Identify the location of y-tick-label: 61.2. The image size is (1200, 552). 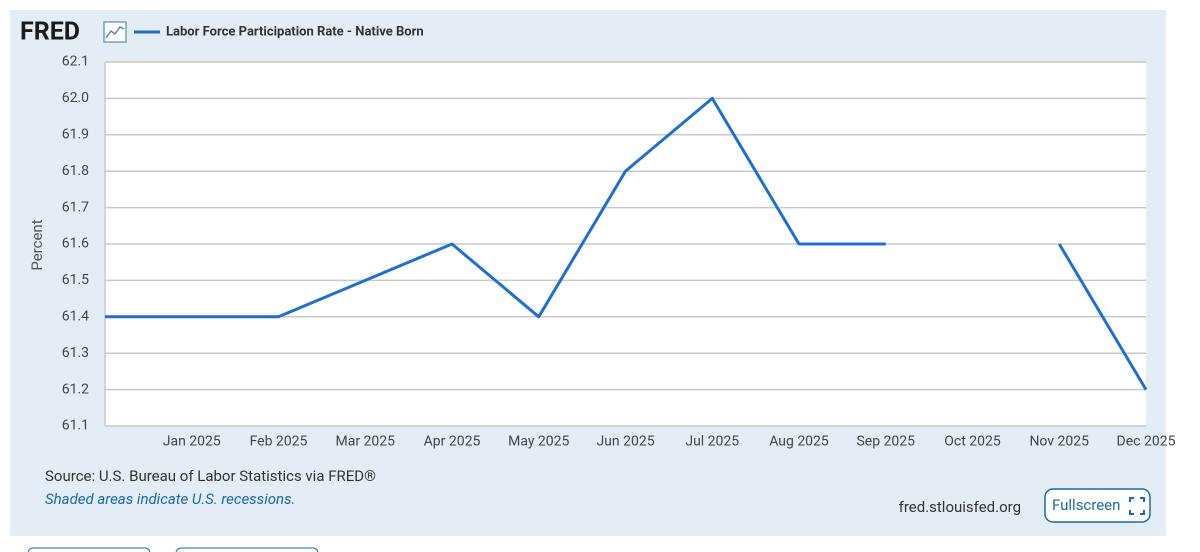
(75, 389).